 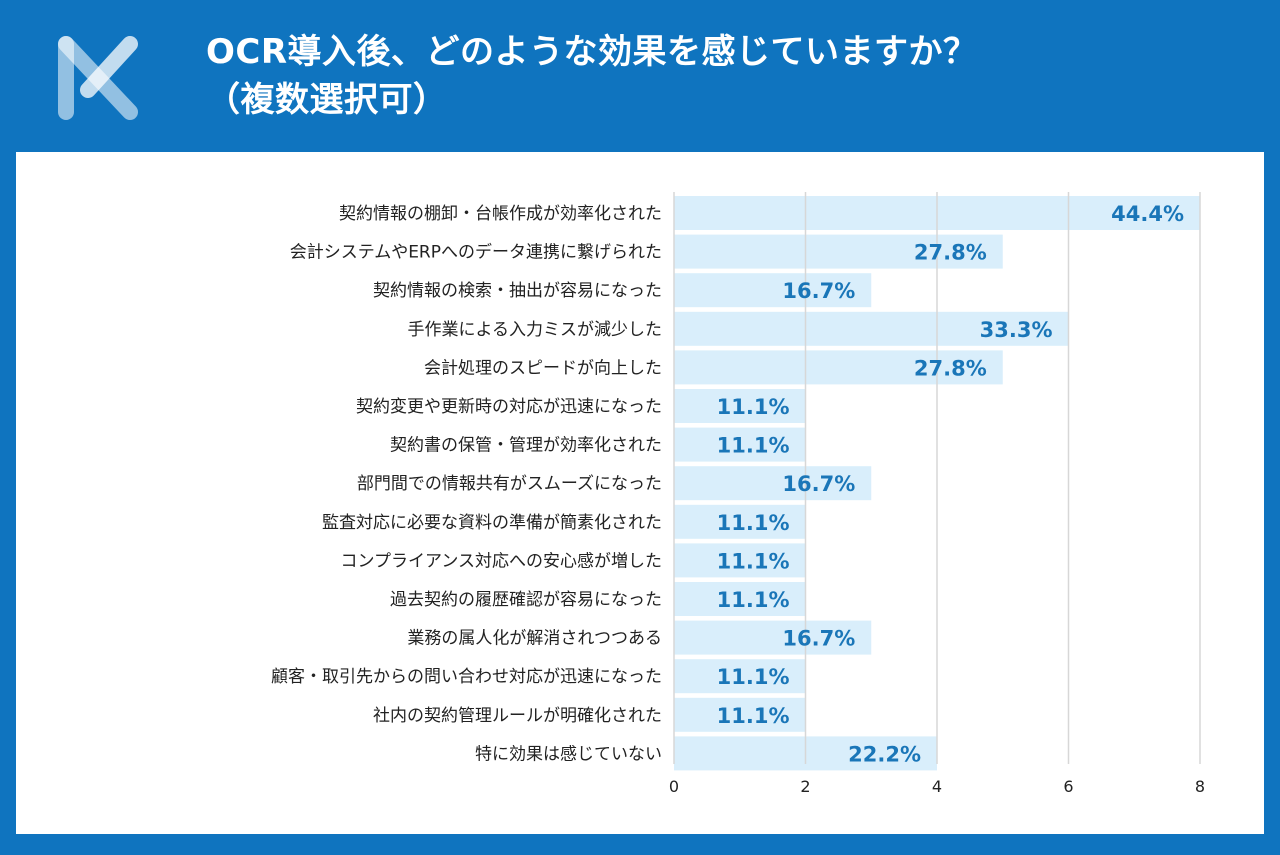 What do you see at coordinates (543, 368) in the screenshot?
I see `category-label: 会計処理のスピードが向上した` at bounding box center [543, 368].